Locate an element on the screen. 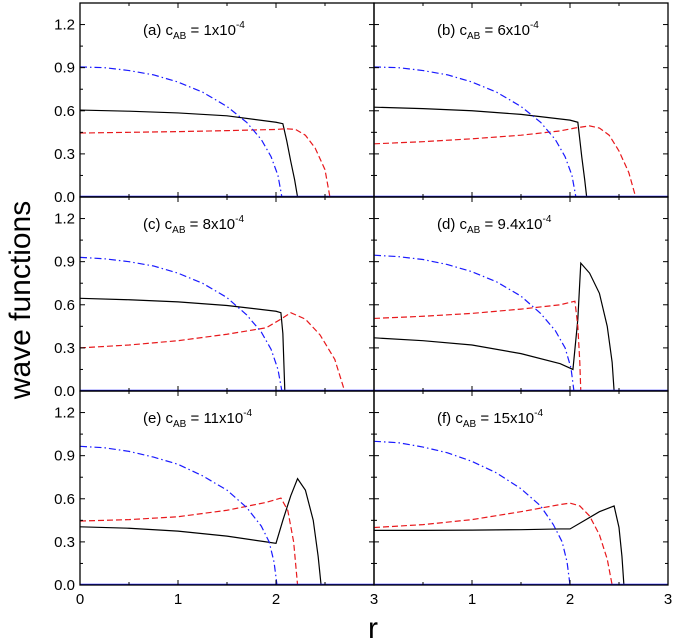  panel-d: (d) cAB = 9.4x10-4 is located at coordinates (521, 294).